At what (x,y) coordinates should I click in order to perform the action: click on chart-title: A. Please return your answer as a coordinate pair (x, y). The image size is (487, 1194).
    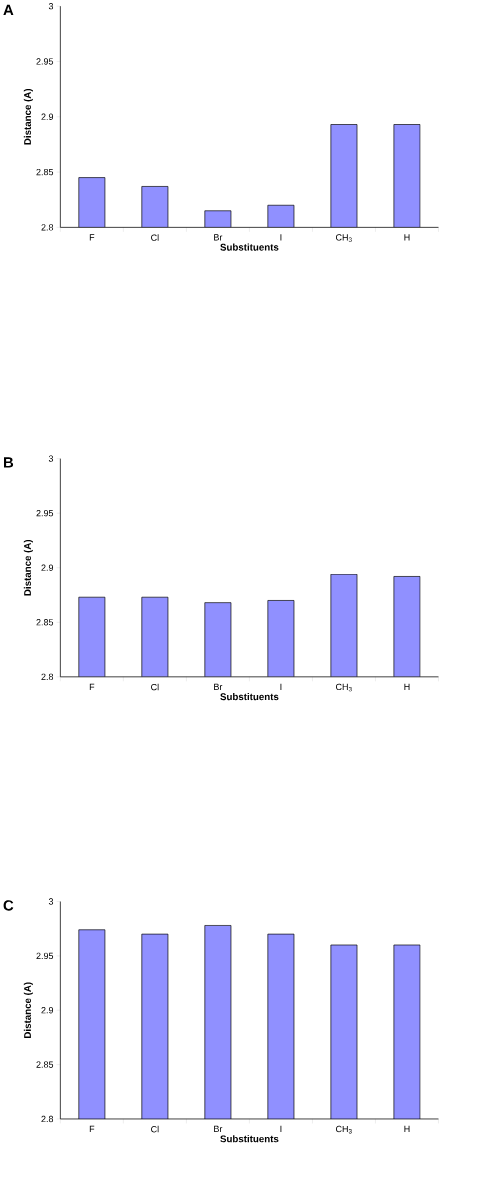
    Looking at the image, I should click on (8, 10).